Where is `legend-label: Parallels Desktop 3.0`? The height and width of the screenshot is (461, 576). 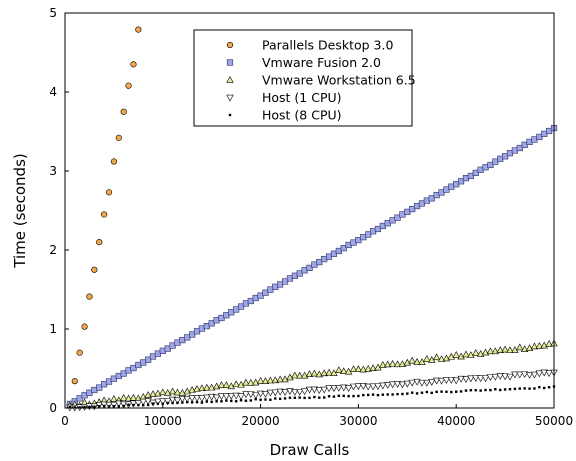 legend-label: Parallels Desktop 3.0 is located at coordinates (327, 45).